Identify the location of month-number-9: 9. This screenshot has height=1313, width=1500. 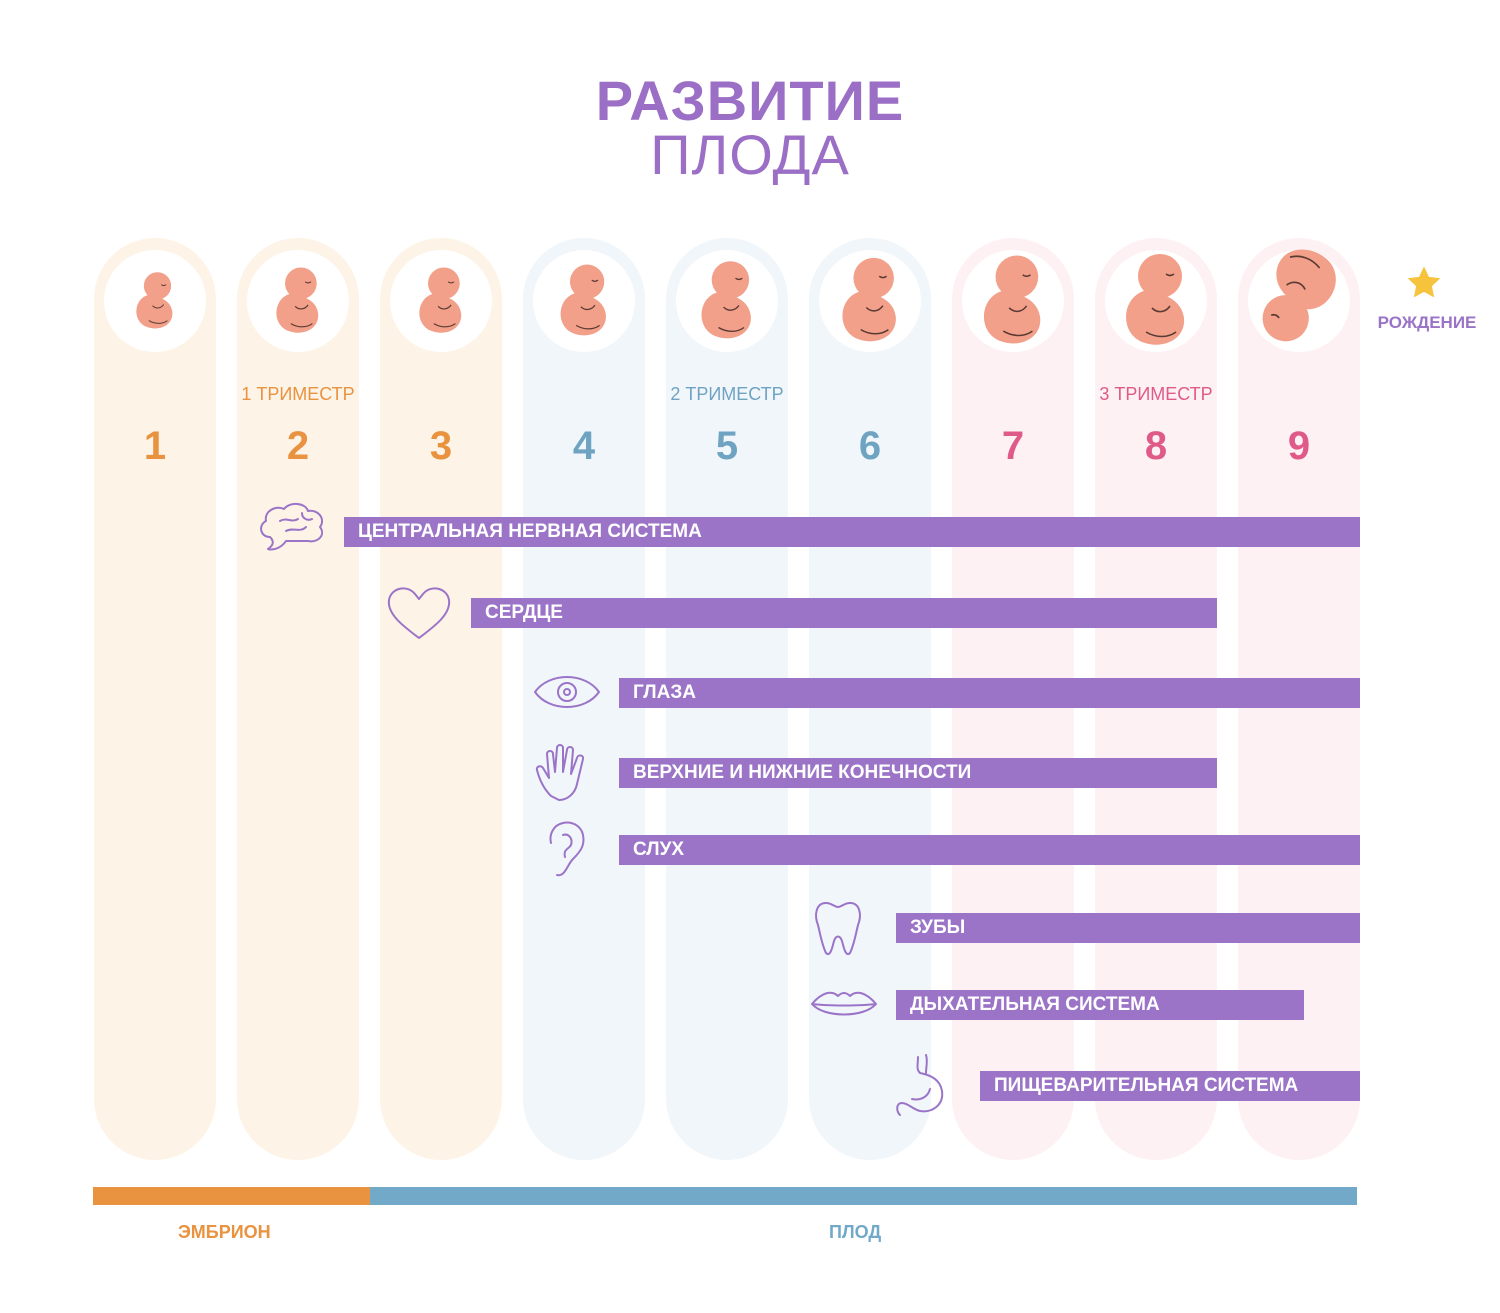
(1299, 446).